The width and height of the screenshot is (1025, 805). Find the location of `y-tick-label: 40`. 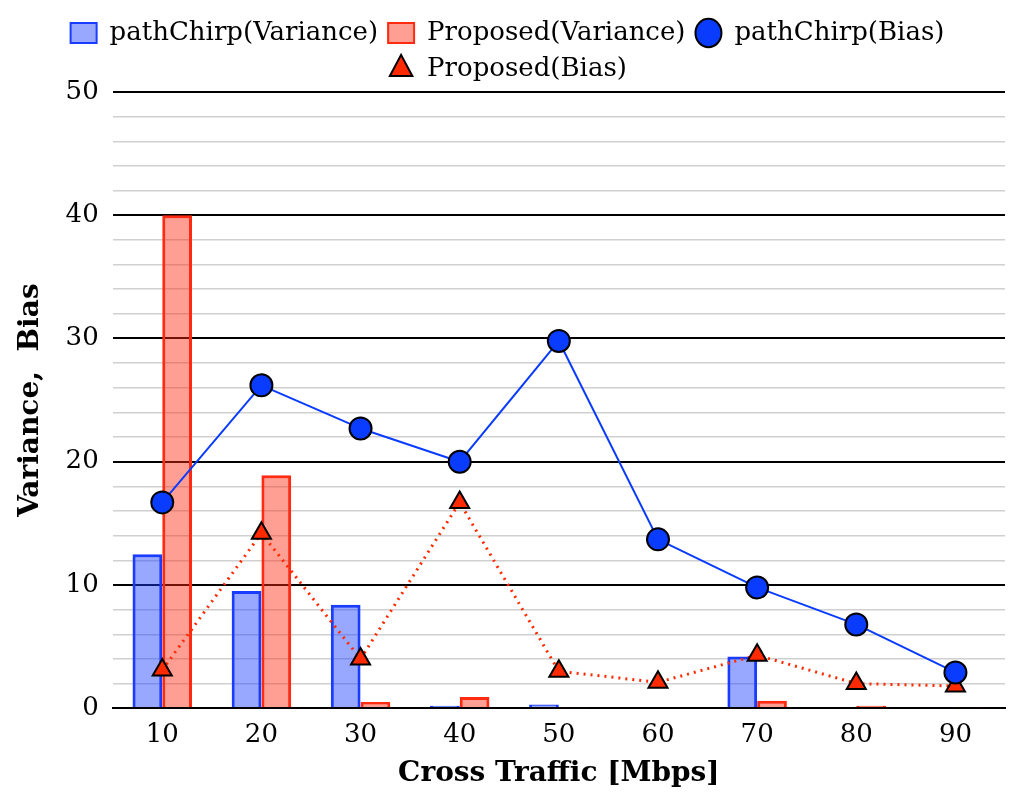

y-tick-label: 40 is located at coordinates (82, 212).